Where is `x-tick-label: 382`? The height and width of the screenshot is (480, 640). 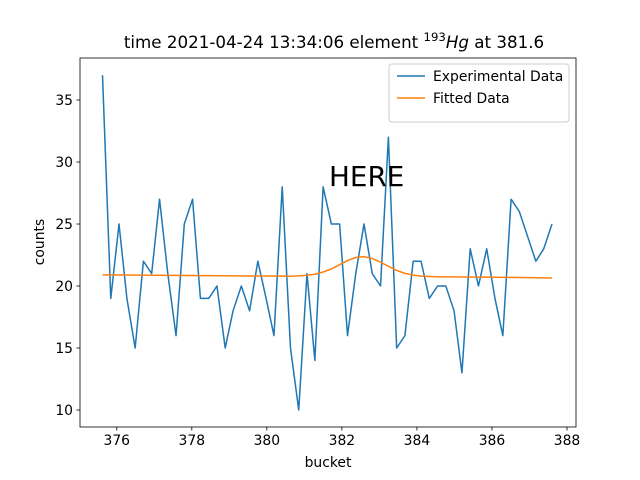 x-tick-label: 382 is located at coordinates (342, 441).